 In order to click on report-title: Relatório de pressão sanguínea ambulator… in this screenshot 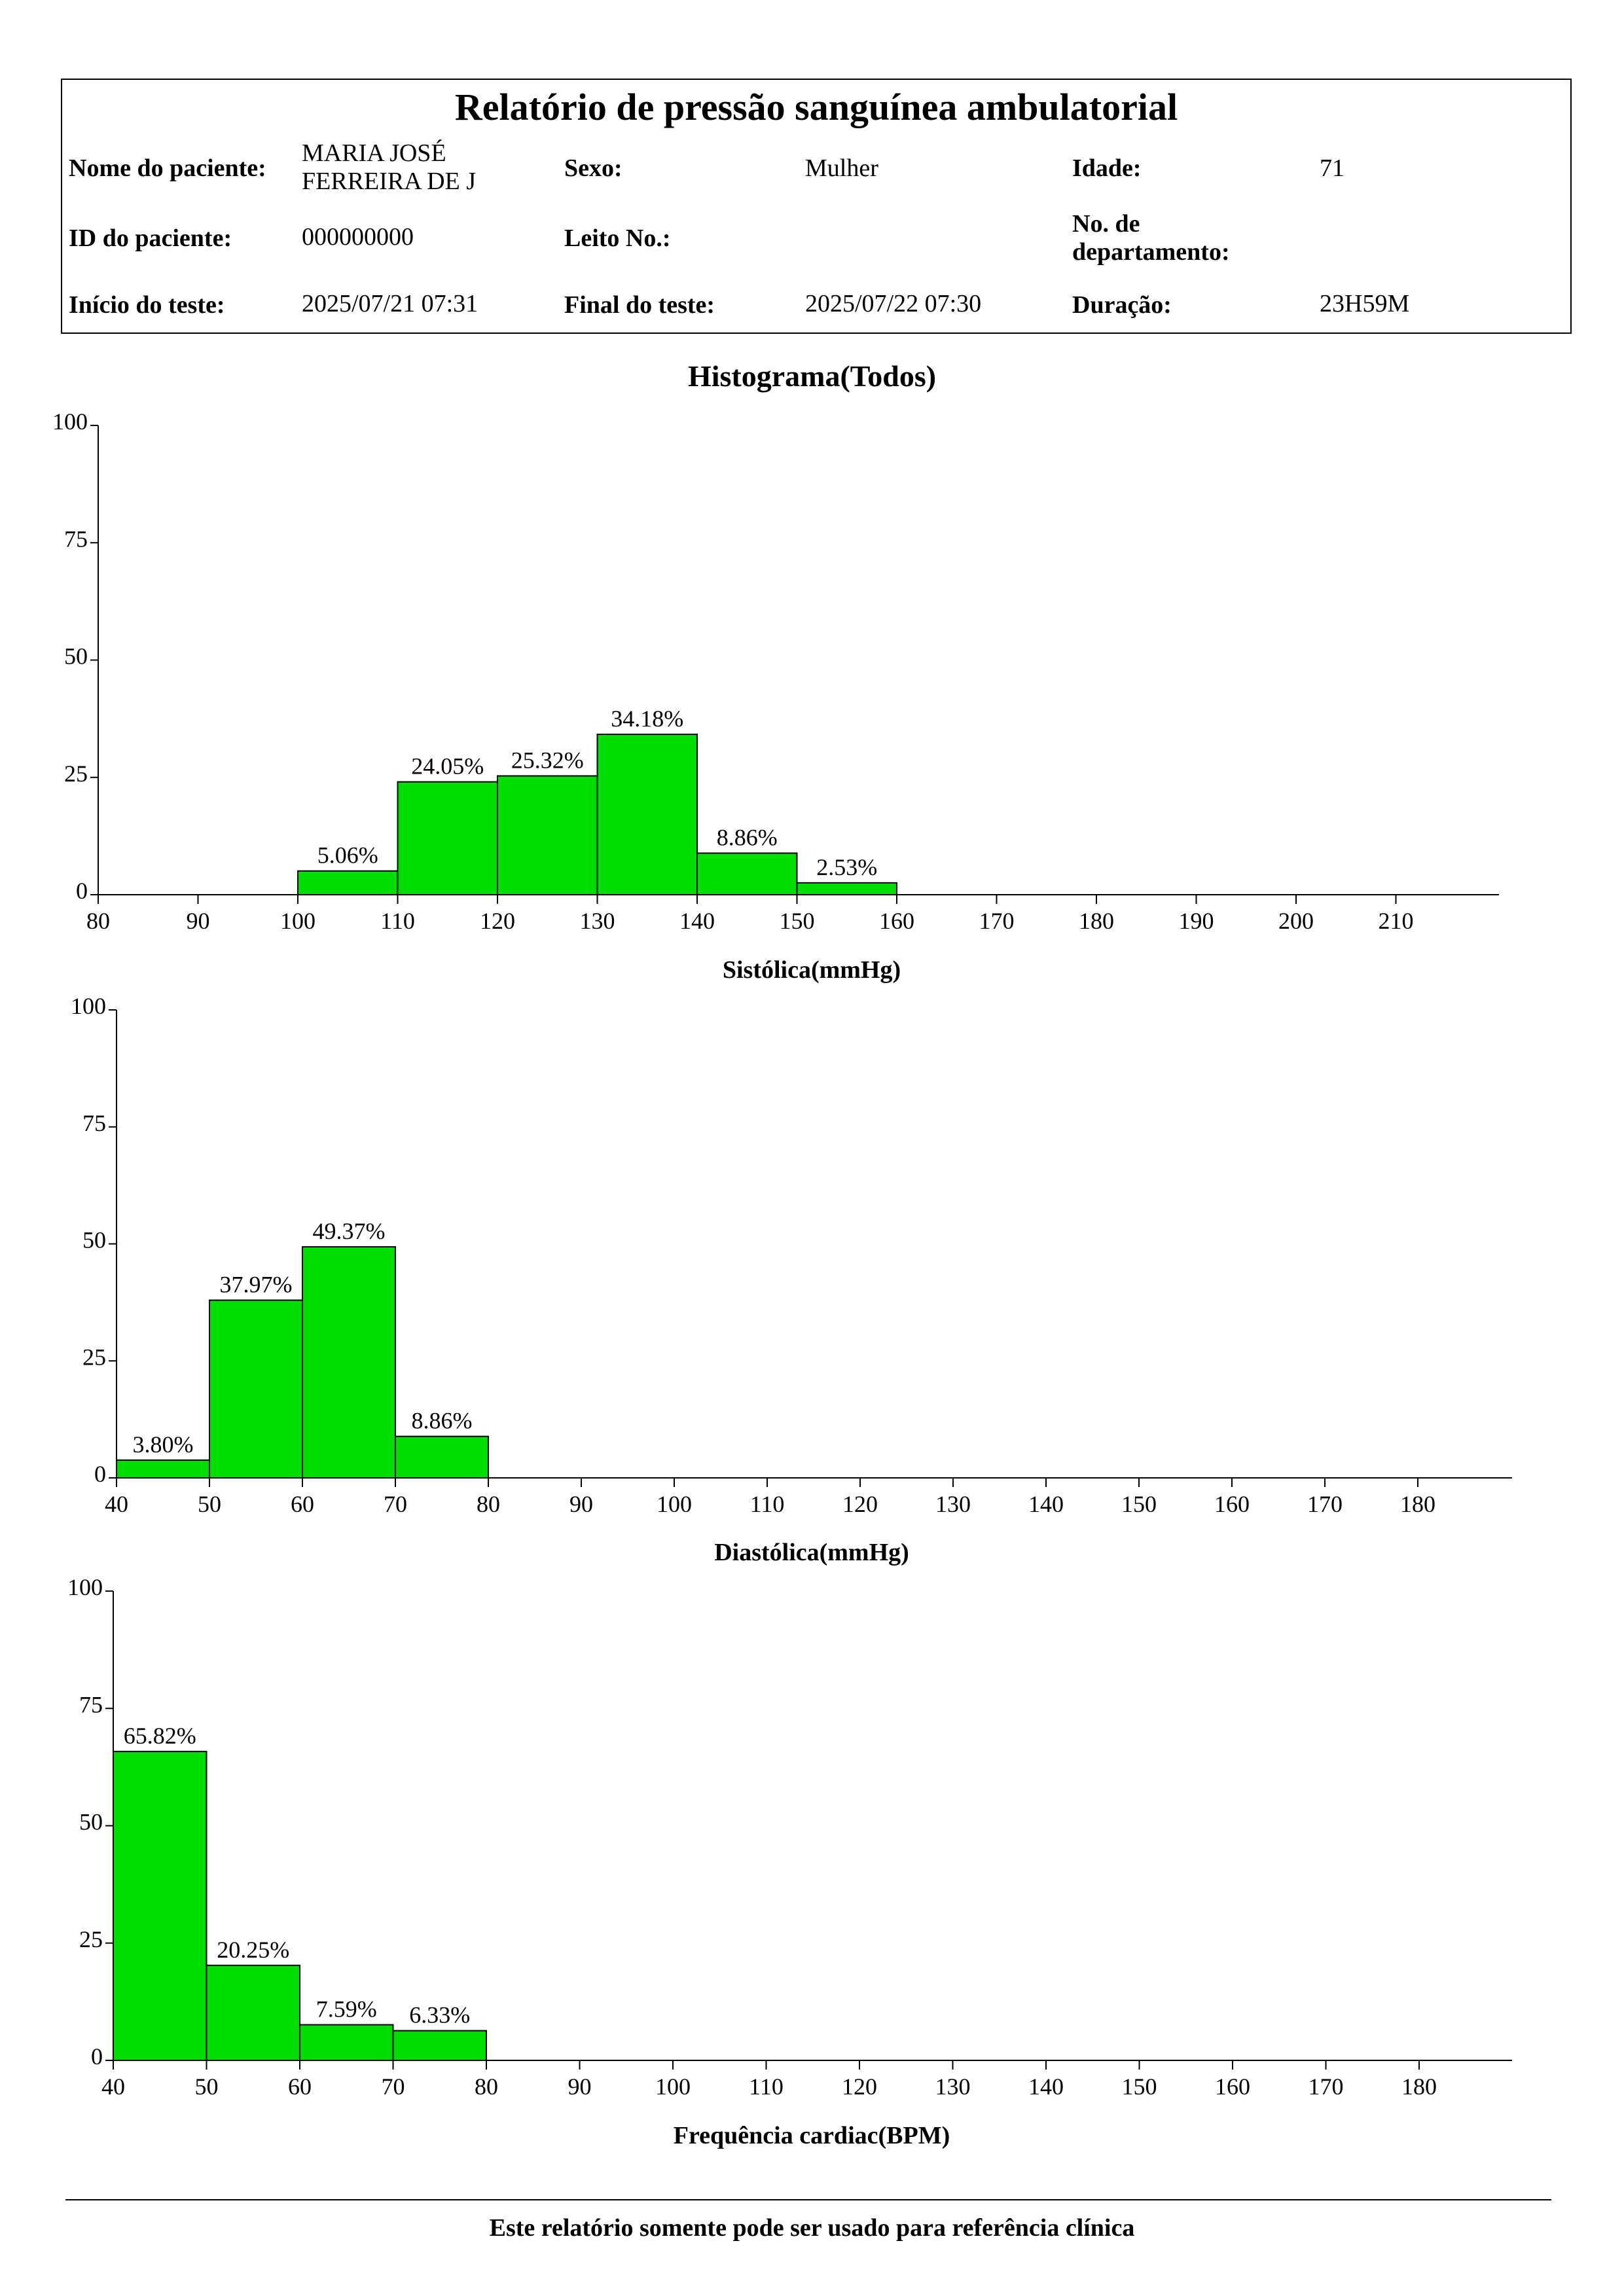, I will do `click(816, 107)`.